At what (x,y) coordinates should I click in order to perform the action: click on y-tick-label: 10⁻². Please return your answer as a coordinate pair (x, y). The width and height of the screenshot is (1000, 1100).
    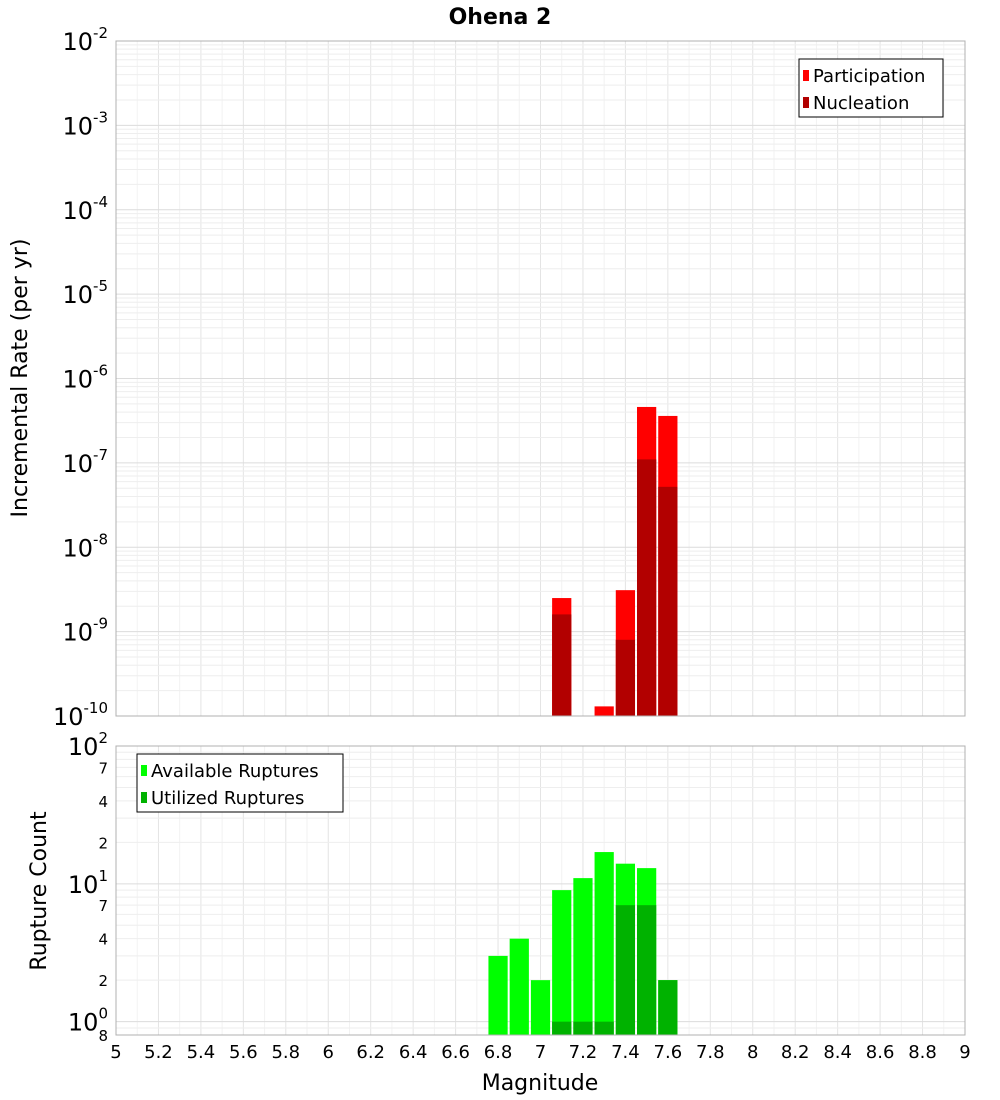
    Looking at the image, I should click on (85, 40).